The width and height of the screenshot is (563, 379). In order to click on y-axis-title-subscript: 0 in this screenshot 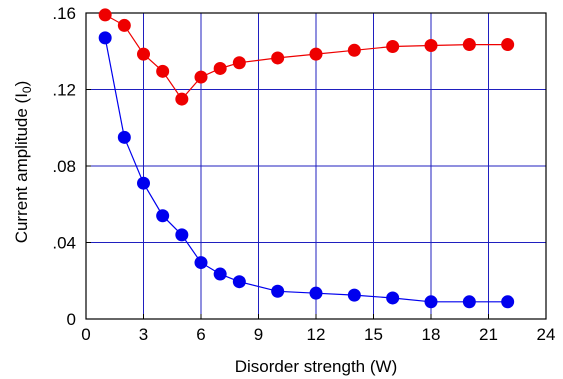, I will do `click(27, 89)`.